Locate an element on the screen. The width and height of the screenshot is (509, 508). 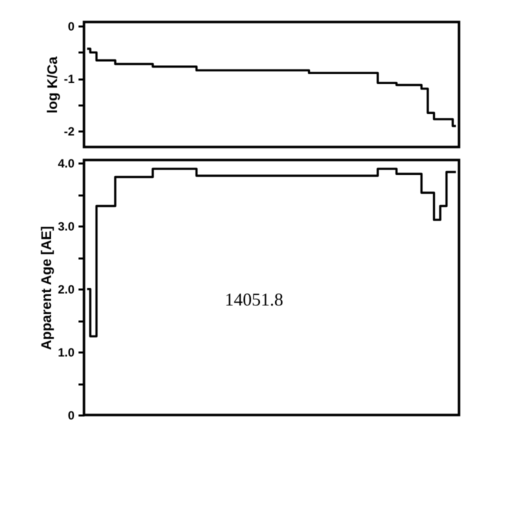
annotation: 14051.8 is located at coordinates (254, 299).